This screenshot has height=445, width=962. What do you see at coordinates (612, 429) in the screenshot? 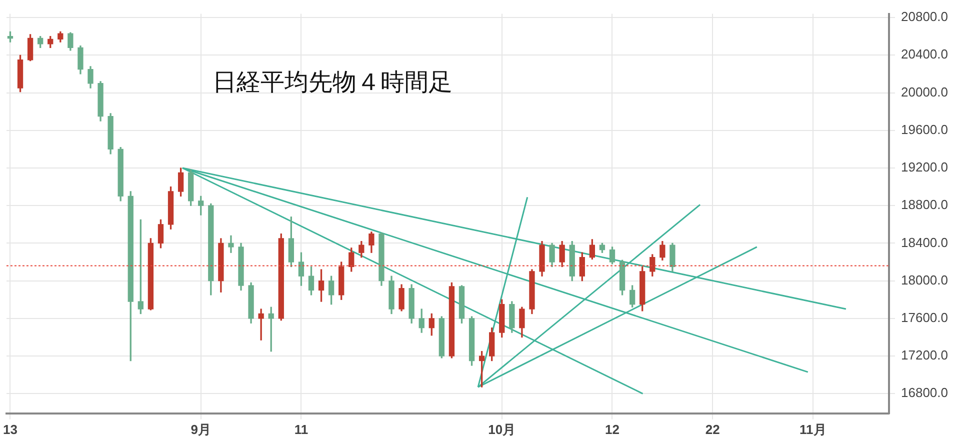
I see `x-tick-label: 12` at bounding box center [612, 429].